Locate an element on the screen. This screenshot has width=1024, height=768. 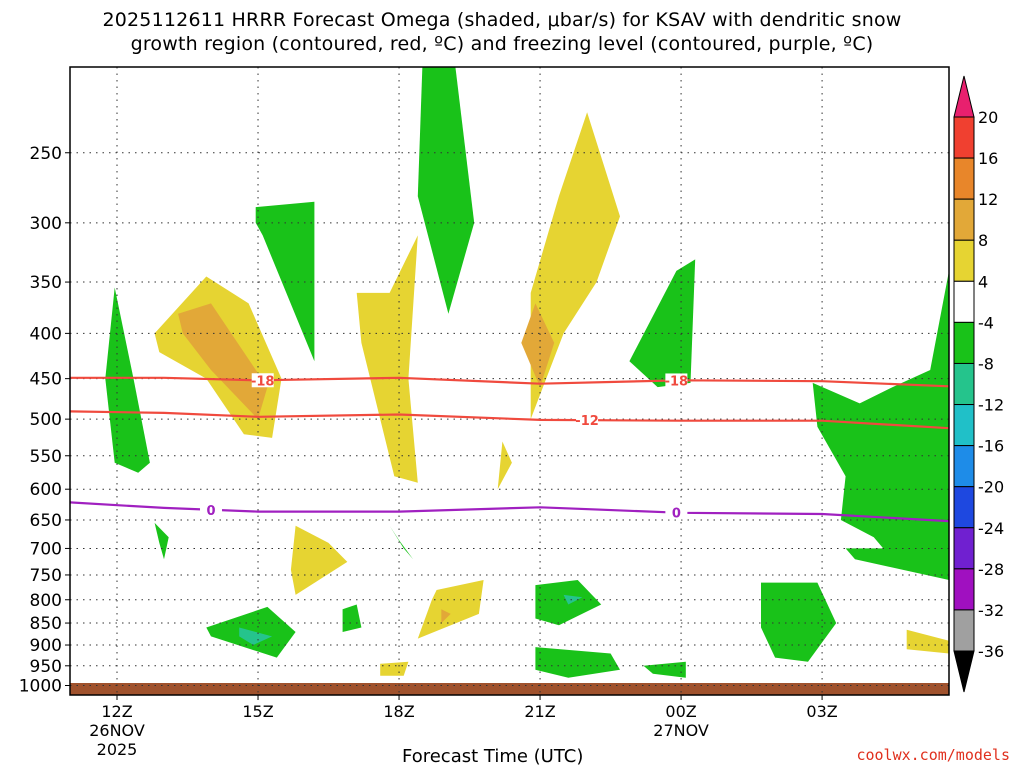
y-tick-label-300: 300 is located at coordinates (46, 224).